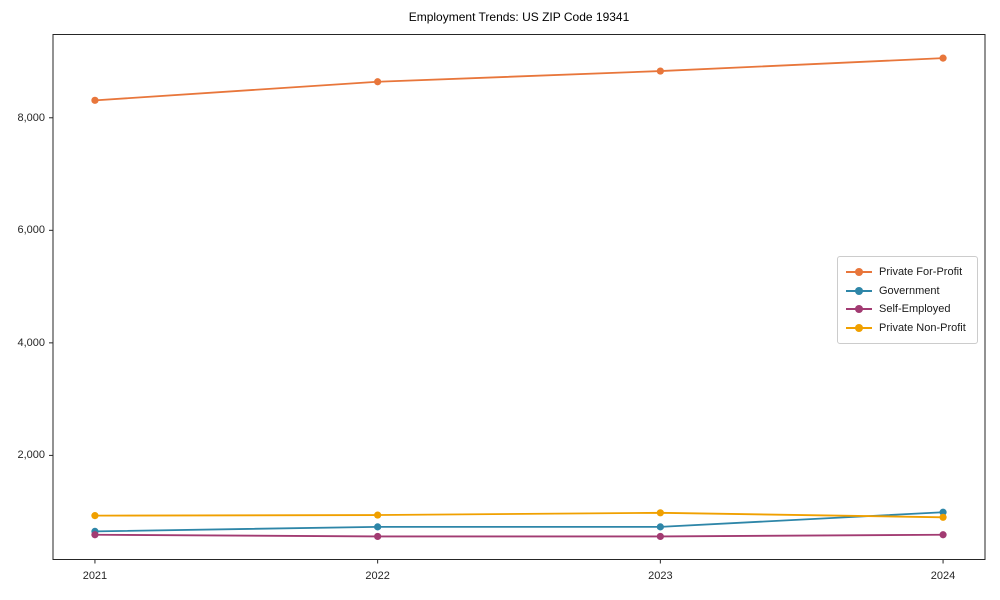  I want to click on series-line-private-for-profit, so click(519, 79).